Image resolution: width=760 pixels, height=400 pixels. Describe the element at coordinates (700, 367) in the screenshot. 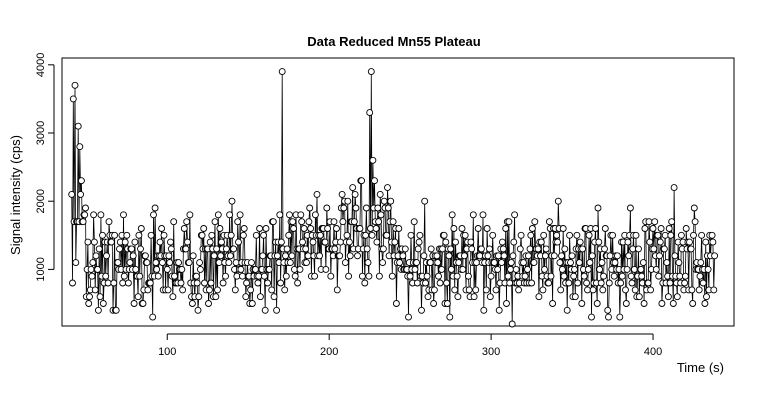

I see `x-axis-label: Time (s)` at that location.